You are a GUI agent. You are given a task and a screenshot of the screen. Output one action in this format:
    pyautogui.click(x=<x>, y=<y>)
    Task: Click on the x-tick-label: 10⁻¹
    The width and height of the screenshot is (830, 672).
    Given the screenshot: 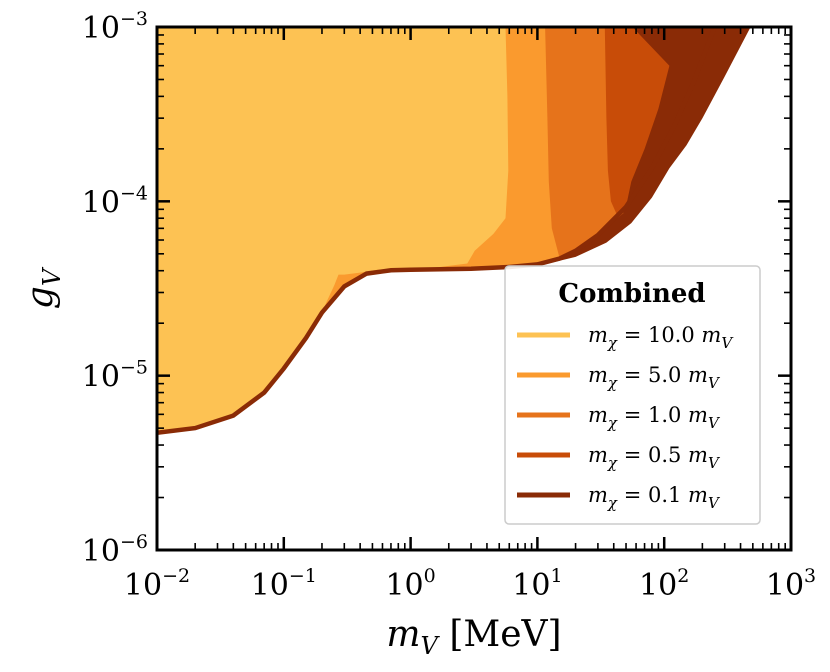 What is the action you would take?
    pyautogui.click(x=284, y=584)
    